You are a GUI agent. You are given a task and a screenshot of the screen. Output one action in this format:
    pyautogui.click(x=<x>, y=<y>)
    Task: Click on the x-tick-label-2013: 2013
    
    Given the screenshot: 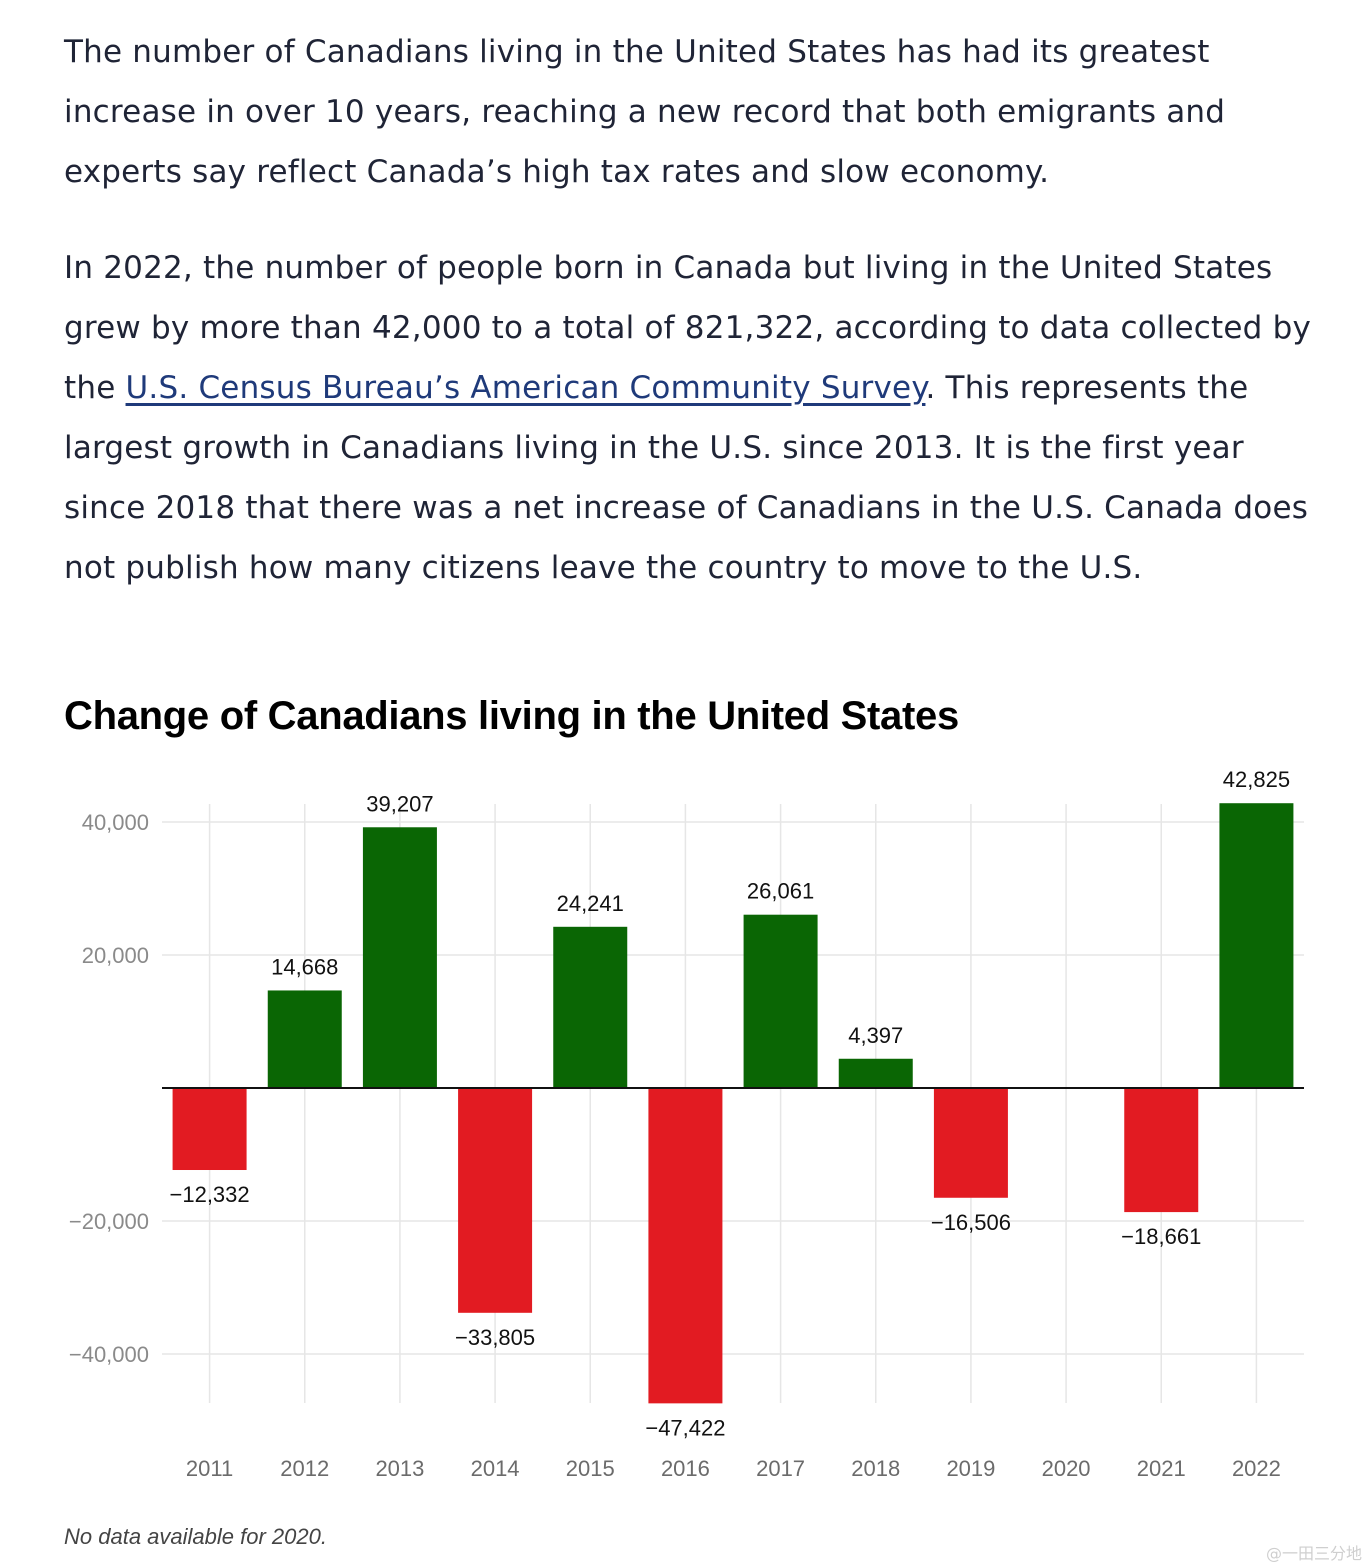 What is the action you would take?
    pyautogui.click(x=399, y=1468)
    